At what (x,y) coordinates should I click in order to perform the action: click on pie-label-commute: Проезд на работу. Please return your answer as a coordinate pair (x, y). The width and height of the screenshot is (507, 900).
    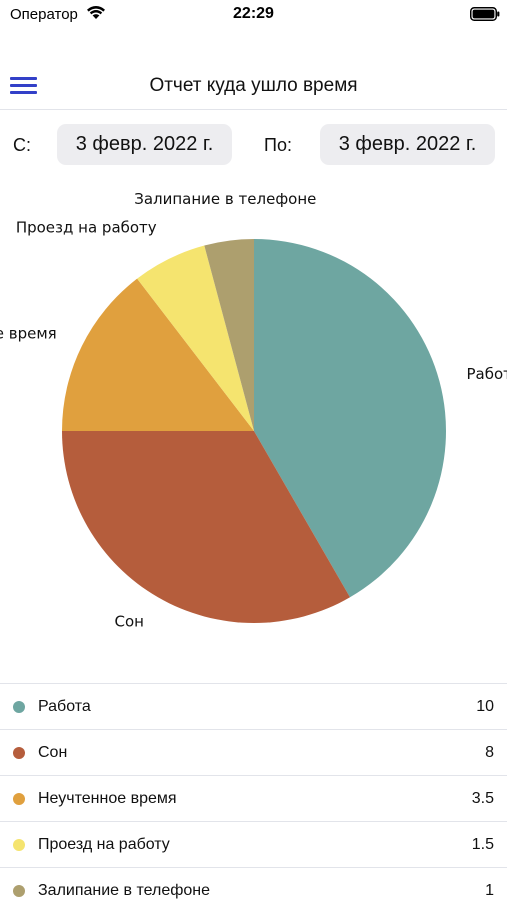
    Looking at the image, I should click on (86, 228).